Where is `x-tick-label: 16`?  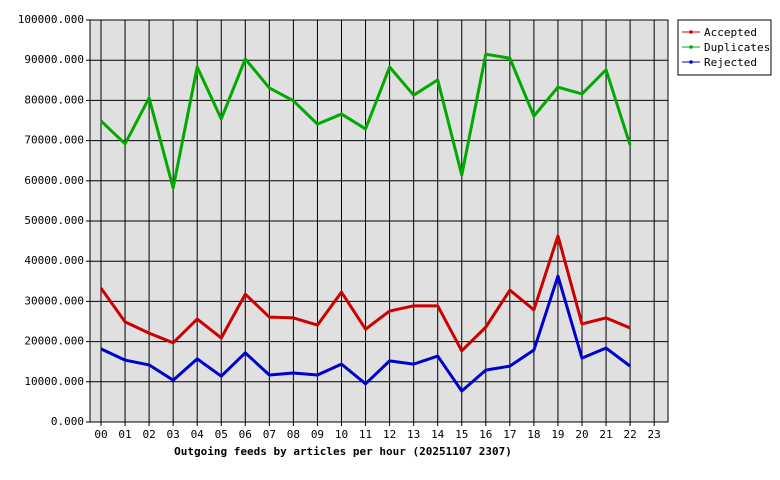
x-tick-label: 16 is located at coordinates (485, 434).